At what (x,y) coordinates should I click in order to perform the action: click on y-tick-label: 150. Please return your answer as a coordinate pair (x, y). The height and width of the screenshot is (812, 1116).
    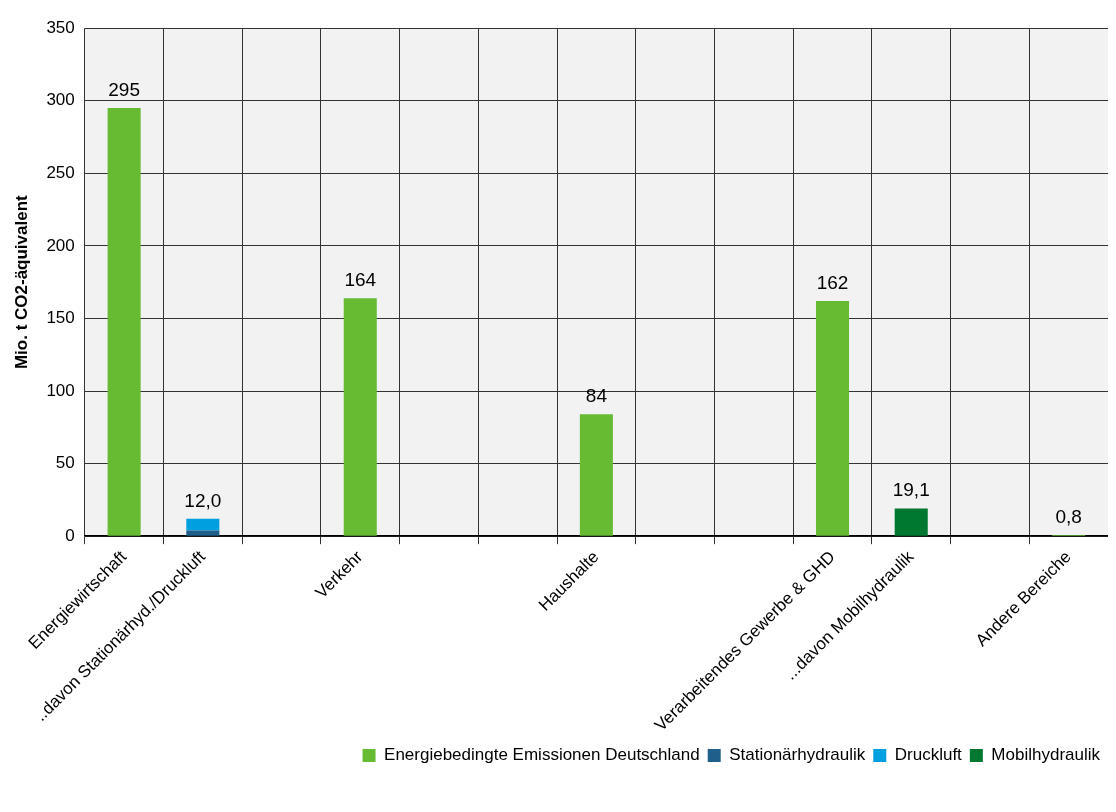
    Looking at the image, I should click on (60, 318).